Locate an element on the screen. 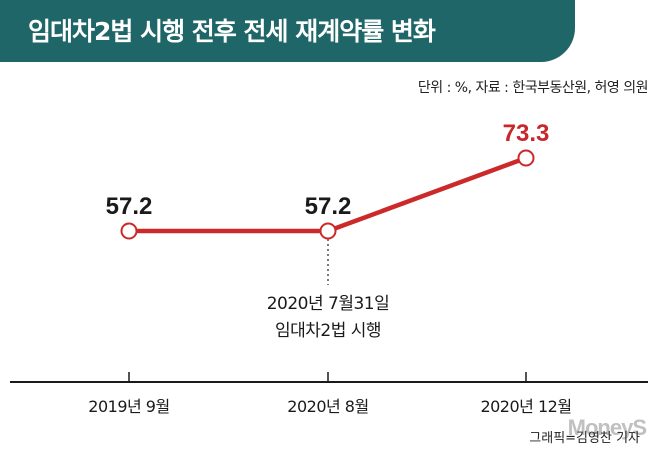 This screenshot has height=453, width=658. x-tick-label: 2020년 8월 is located at coordinates (327, 406).